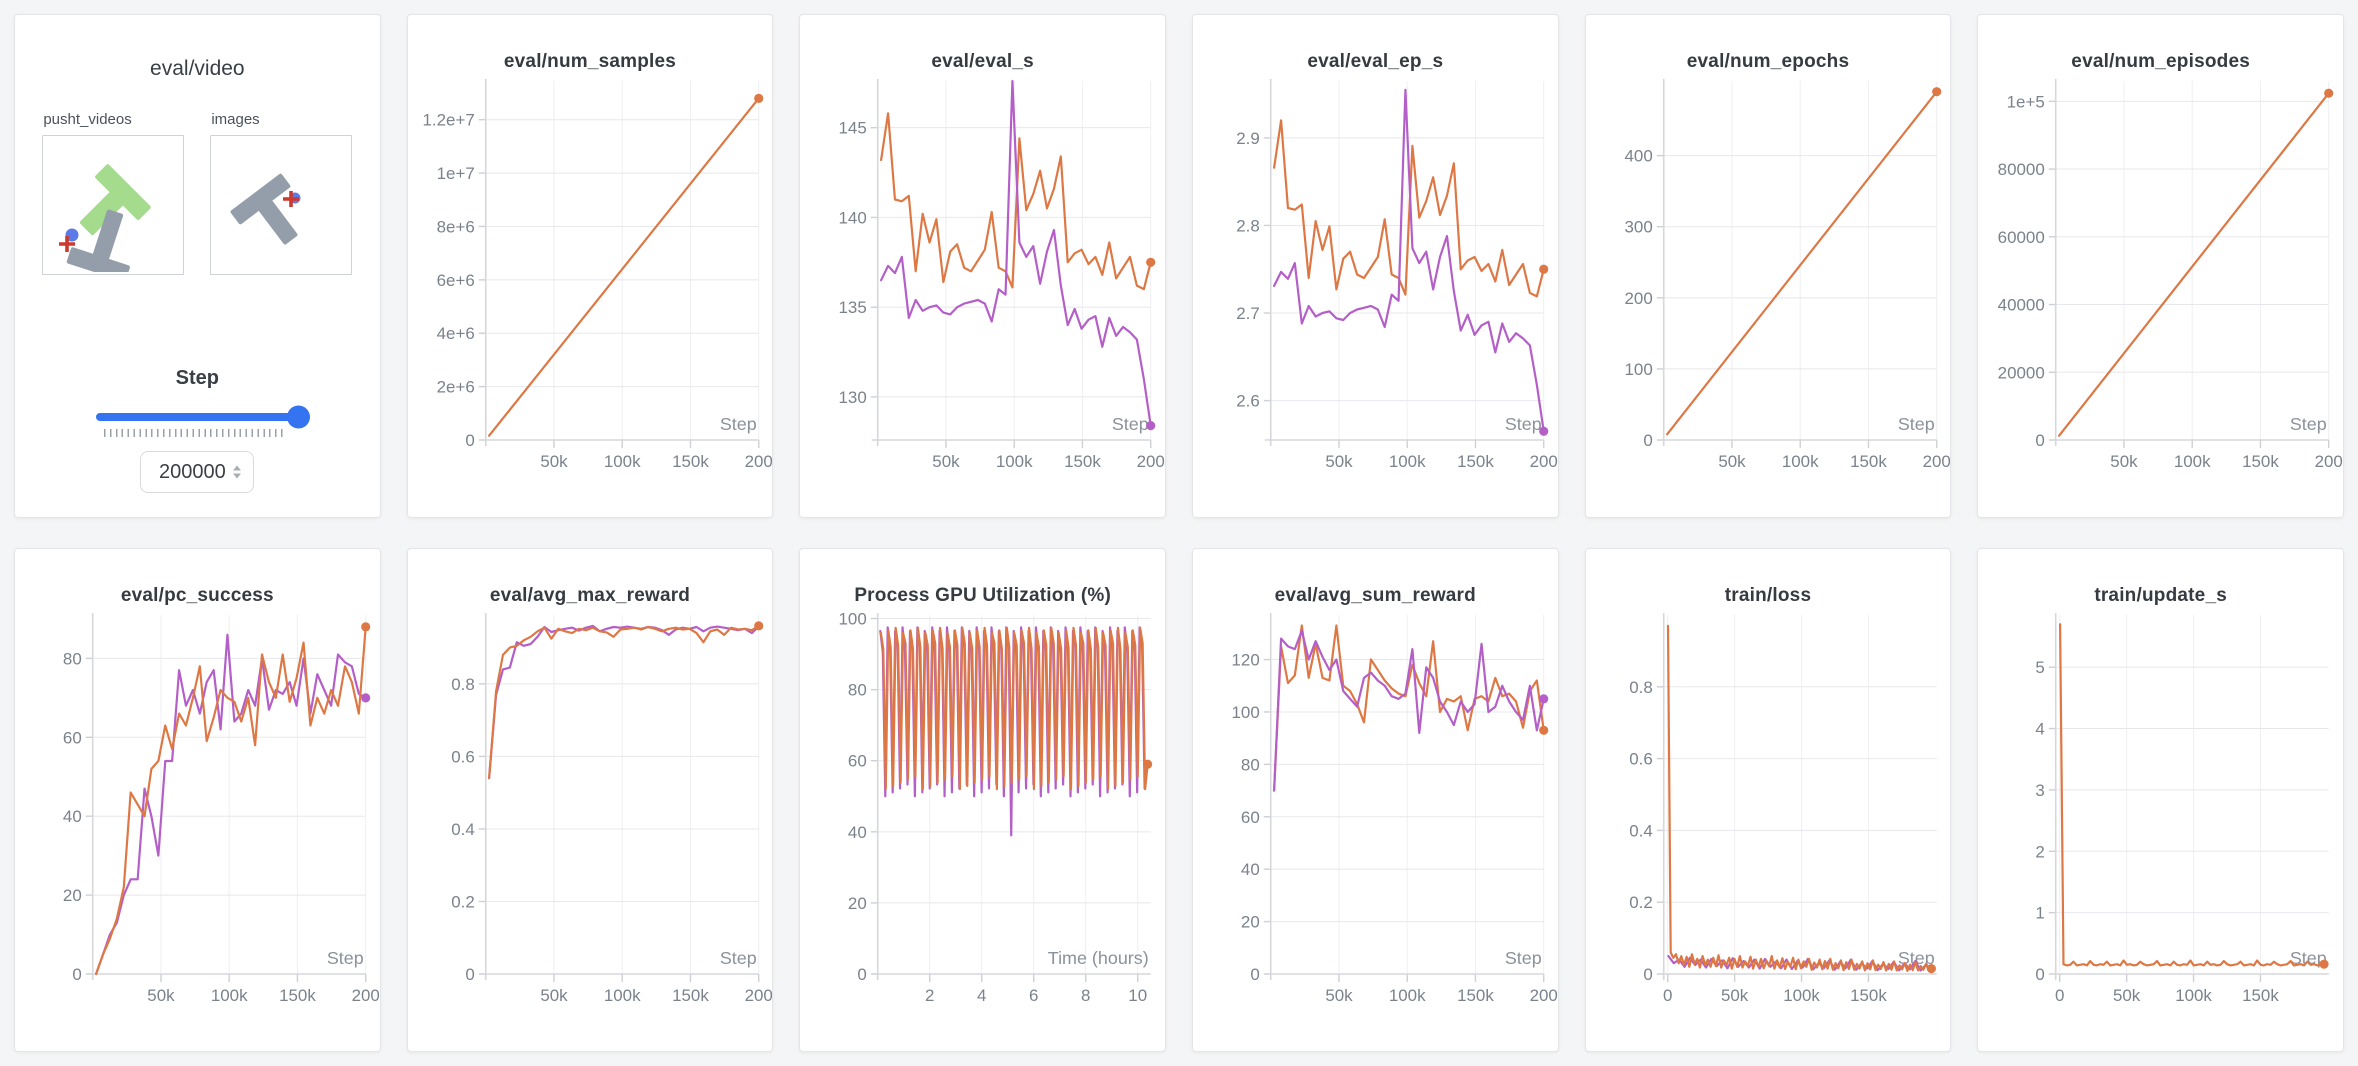 Image resolution: width=2358 pixels, height=1066 pixels. Describe the element at coordinates (2021, 372) in the screenshot. I see `svg-text: 20000` at that location.